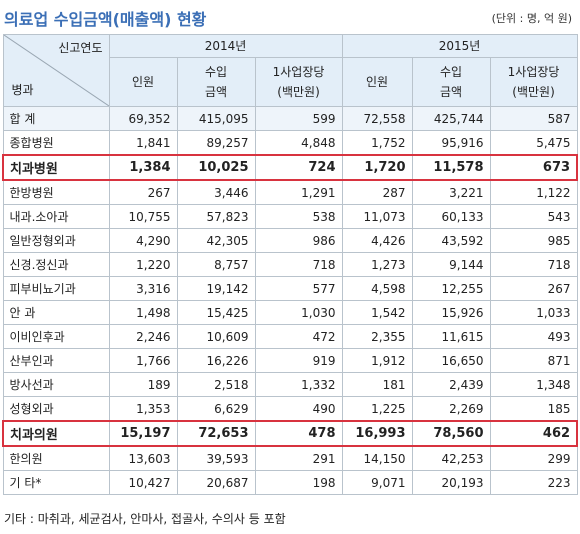 This screenshot has height=534, width=580. What do you see at coordinates (145, 519) in the screenshot?
I see `footnote: 기타 : 마취과, 세균검사, 안마사, 접골사, 수의사 등 포함` at bounding box center [145, 519].